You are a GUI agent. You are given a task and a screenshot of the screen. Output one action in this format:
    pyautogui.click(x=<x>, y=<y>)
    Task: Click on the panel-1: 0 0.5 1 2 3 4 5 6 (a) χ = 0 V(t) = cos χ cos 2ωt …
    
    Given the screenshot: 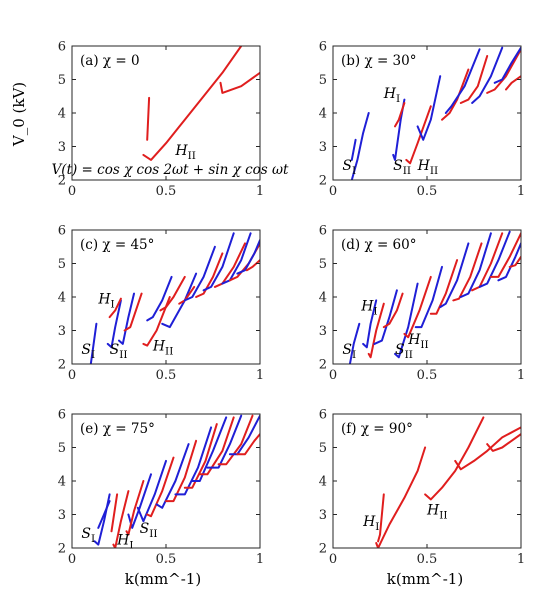 What is the action you would take?
    pyautogui.click(x=170, y=120)
    